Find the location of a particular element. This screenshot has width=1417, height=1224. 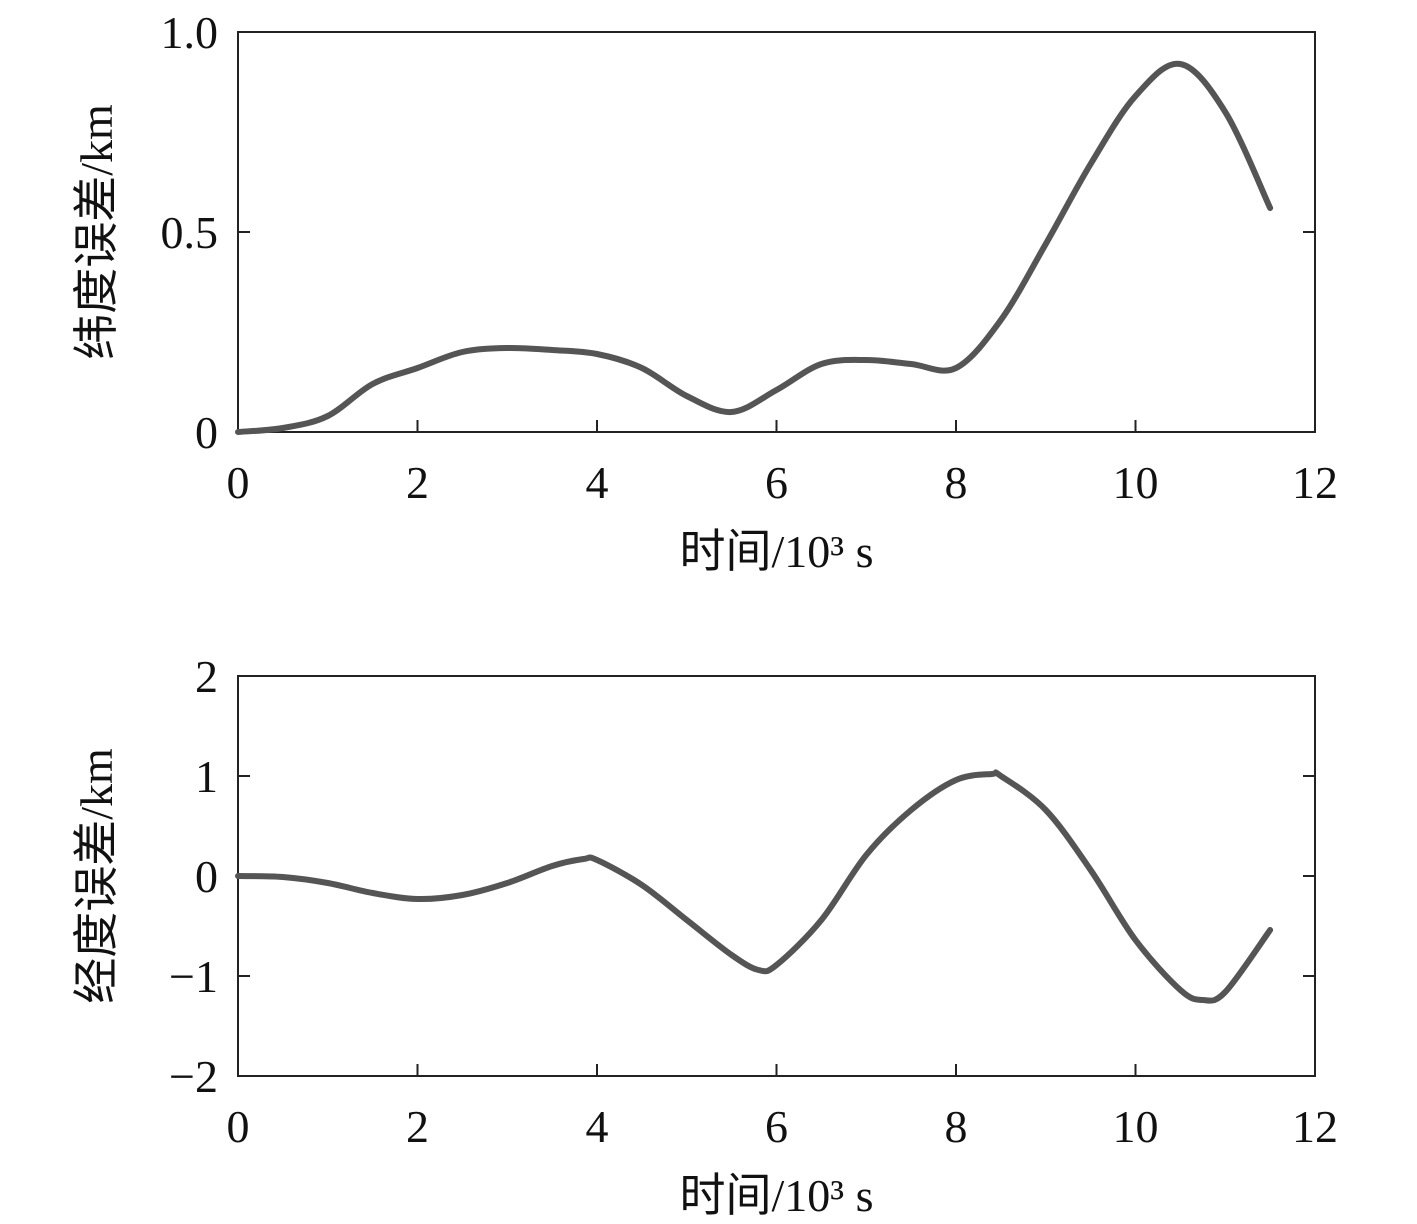

y-tick-label: −2 is located at coordinates (193, 1076).